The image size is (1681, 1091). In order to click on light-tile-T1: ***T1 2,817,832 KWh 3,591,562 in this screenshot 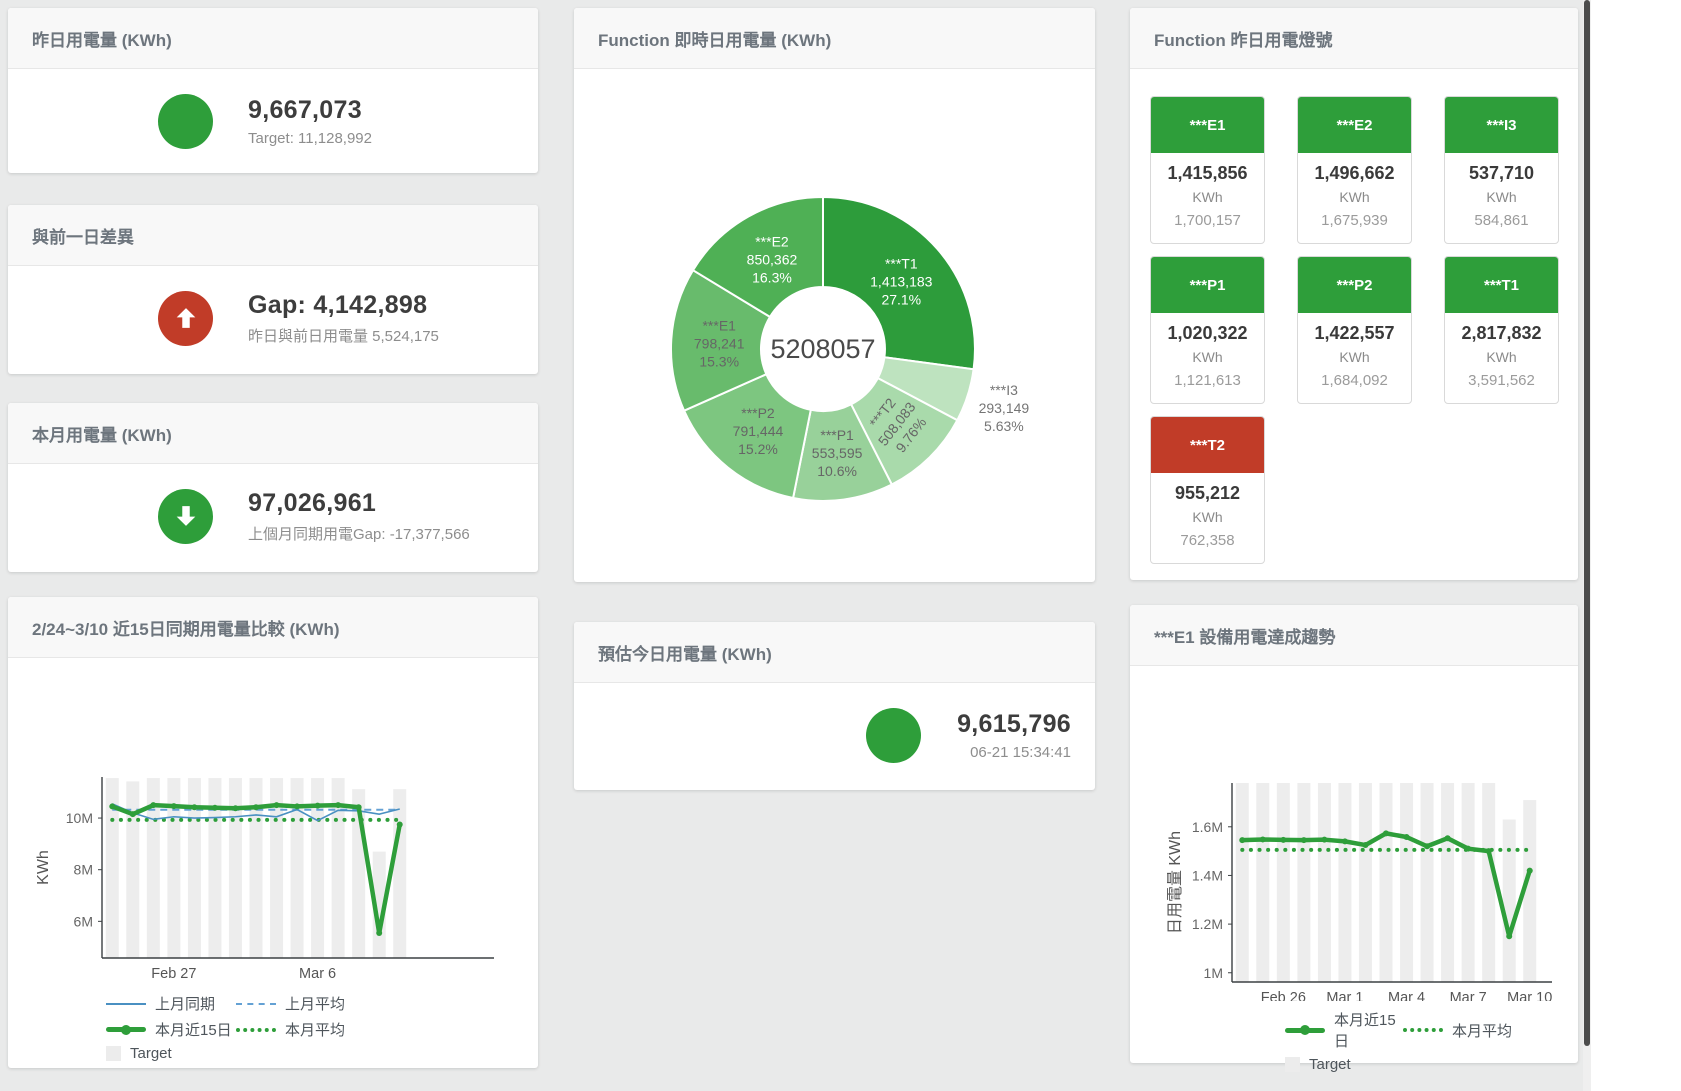, I will do `click(1501, 330)`.